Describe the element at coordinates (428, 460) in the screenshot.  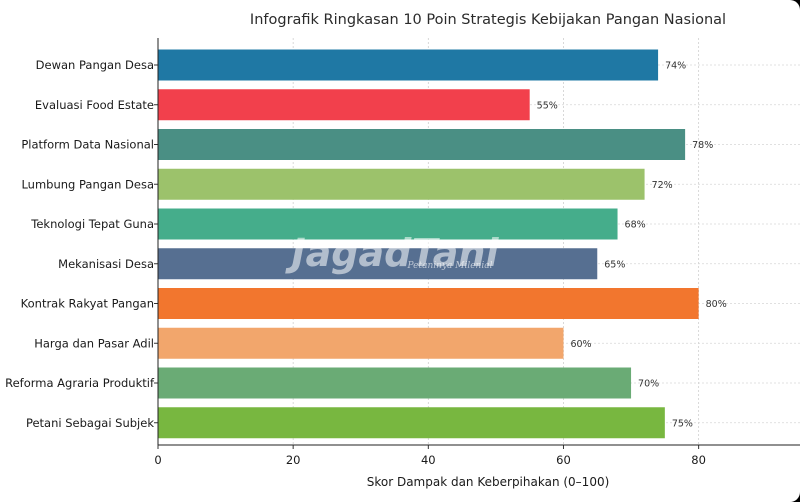
I see `x-tick-label: 40` at that location.